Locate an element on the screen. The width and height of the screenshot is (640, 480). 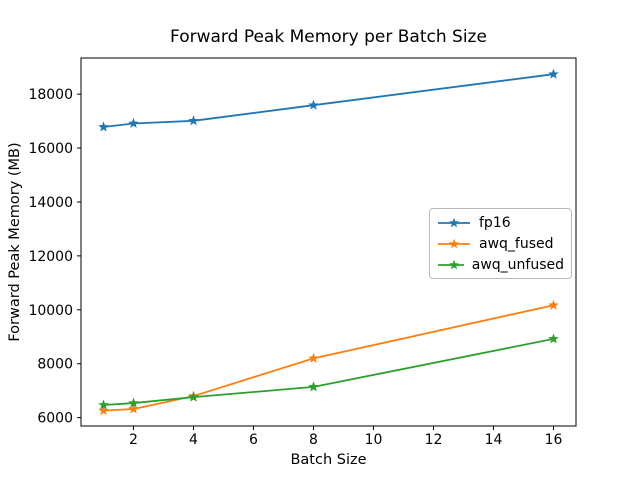
x-tick-label: 4 is located at coordinates (193, 440).